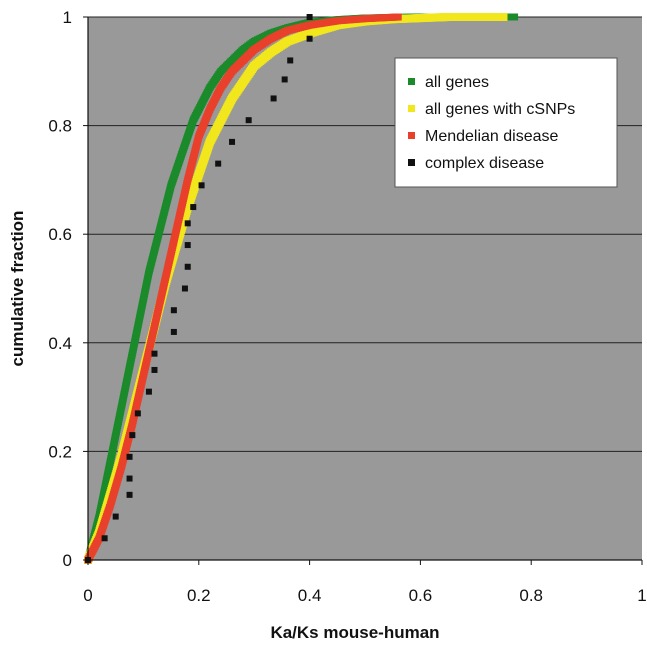  I want to click on y-tick-label: 0.6, so click(60, 234).